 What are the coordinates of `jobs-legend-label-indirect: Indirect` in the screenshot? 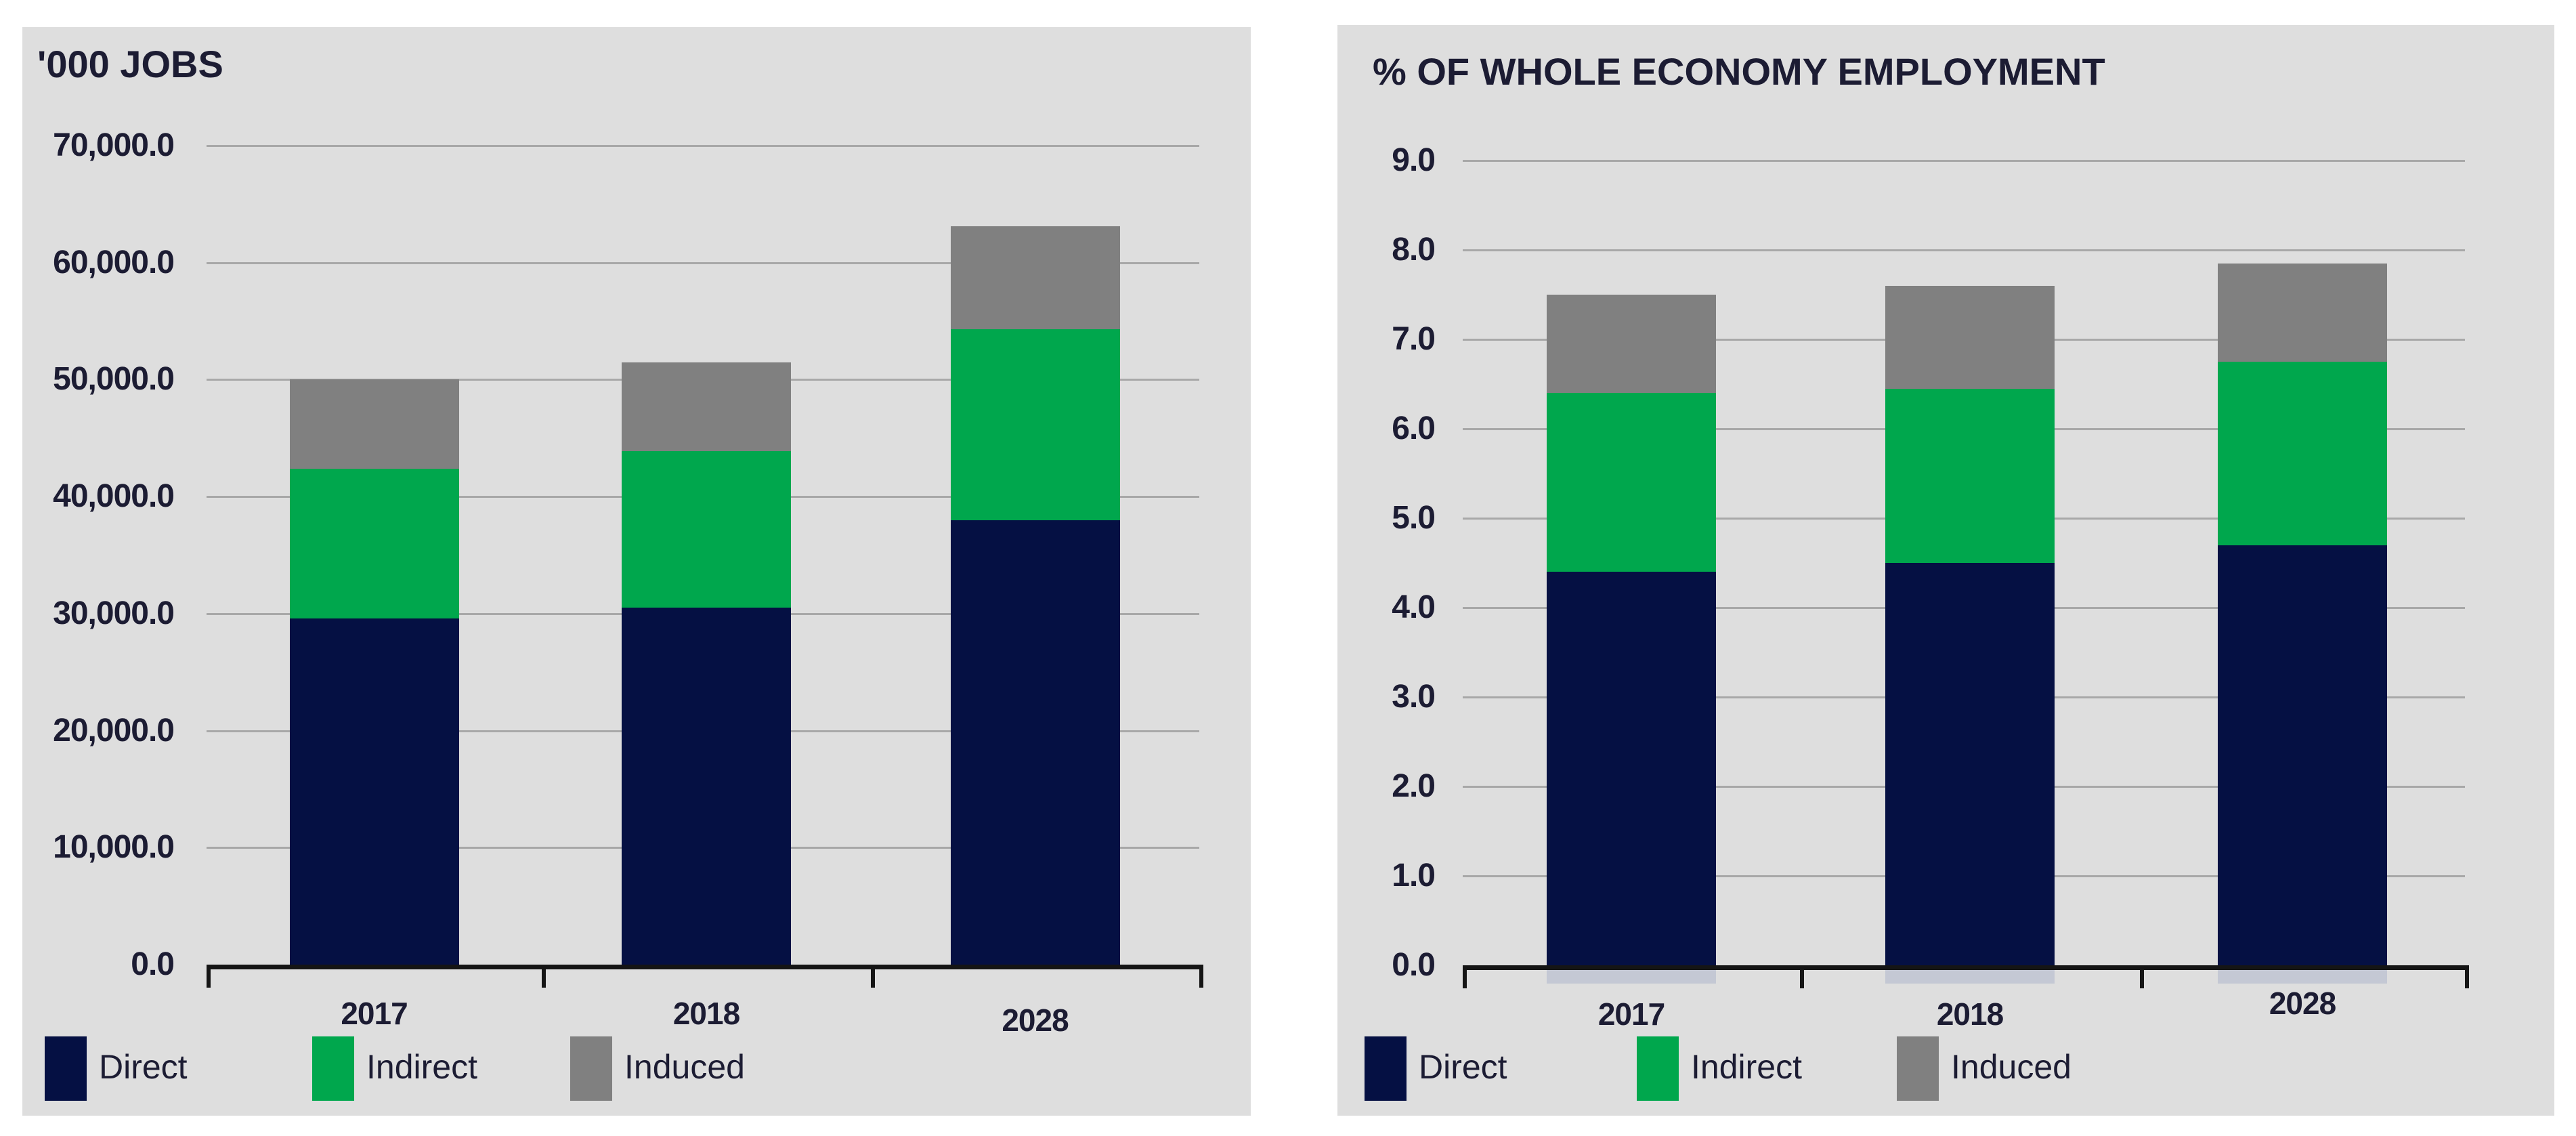 It's located at (421, 1067).